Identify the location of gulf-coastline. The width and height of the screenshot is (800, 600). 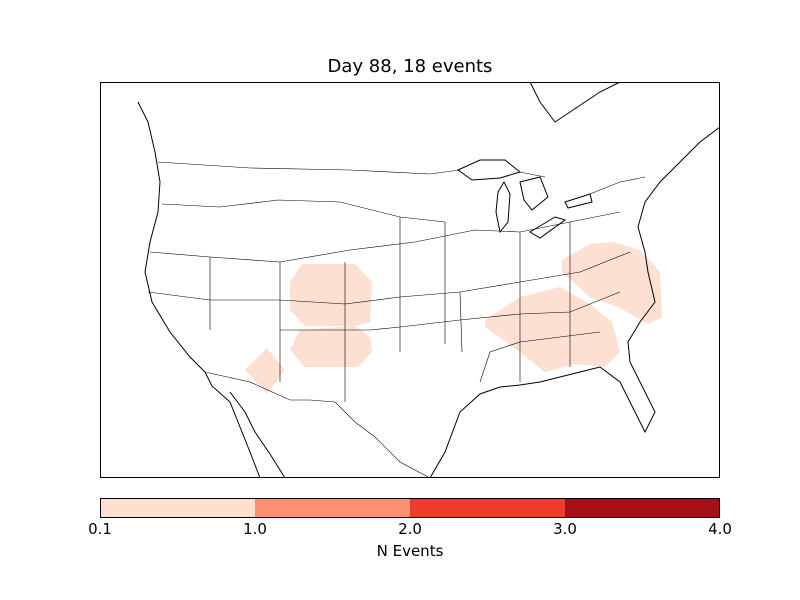
(542, 419).